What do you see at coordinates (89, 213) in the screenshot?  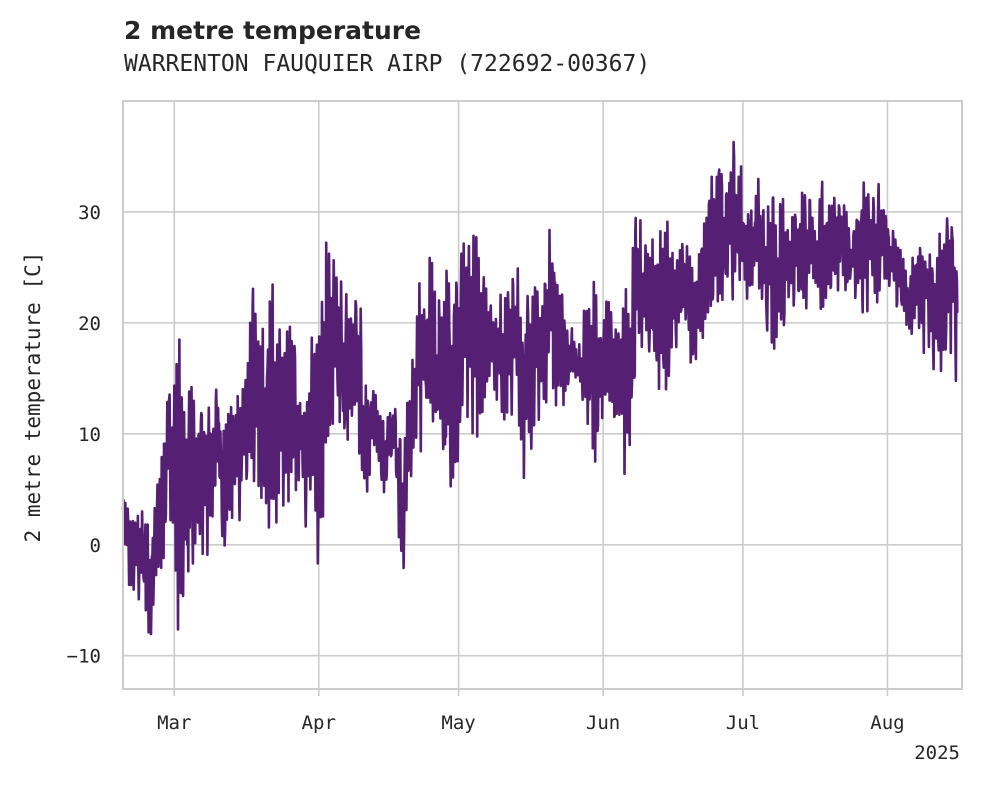 I see `y-tick-label: 30` at bounding box center [89, 213].